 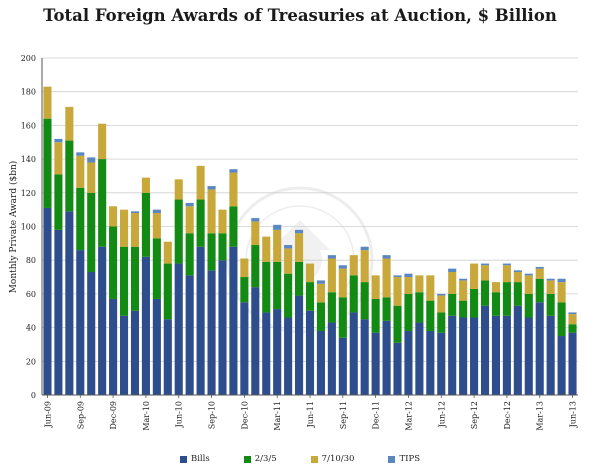 I want to click on y-tick-label: 160, so click(x=28, y=125).